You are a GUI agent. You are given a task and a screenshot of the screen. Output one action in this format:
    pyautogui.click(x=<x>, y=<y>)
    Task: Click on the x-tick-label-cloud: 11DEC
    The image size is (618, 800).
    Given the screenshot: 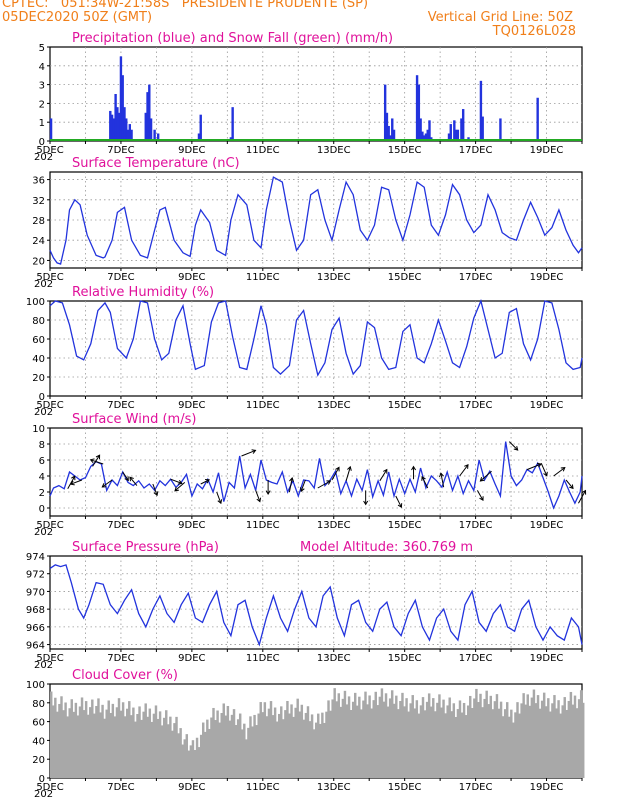 What is the action you would take?
    pyautogui.click(x=263, y=787)
    